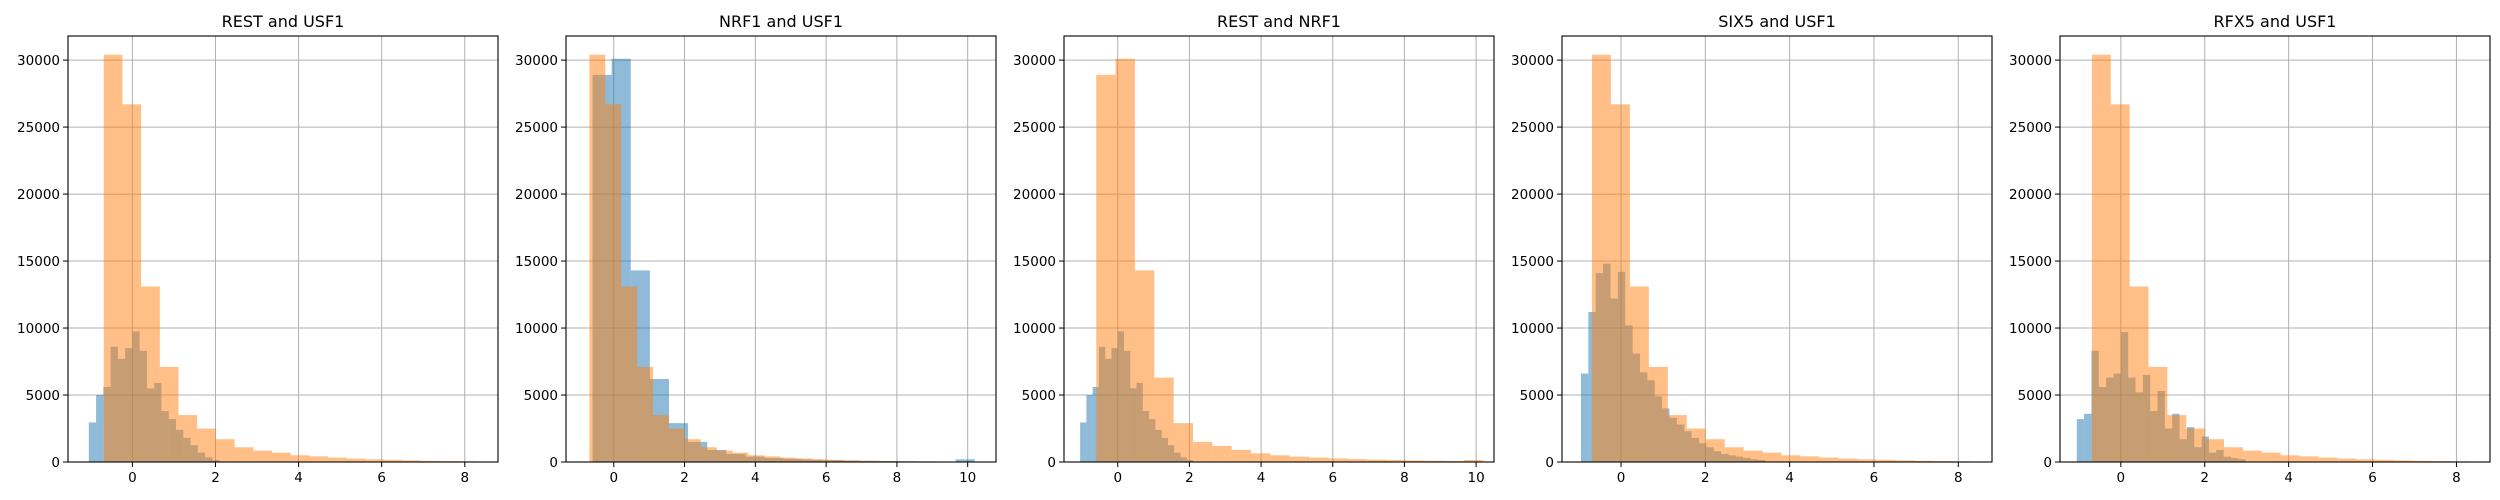 The height and width of the screenshot is (500, 2500). Describe the element at coordinates (1034, 61) in the screenshot. I see `y-tick-label: 30000` at that location.